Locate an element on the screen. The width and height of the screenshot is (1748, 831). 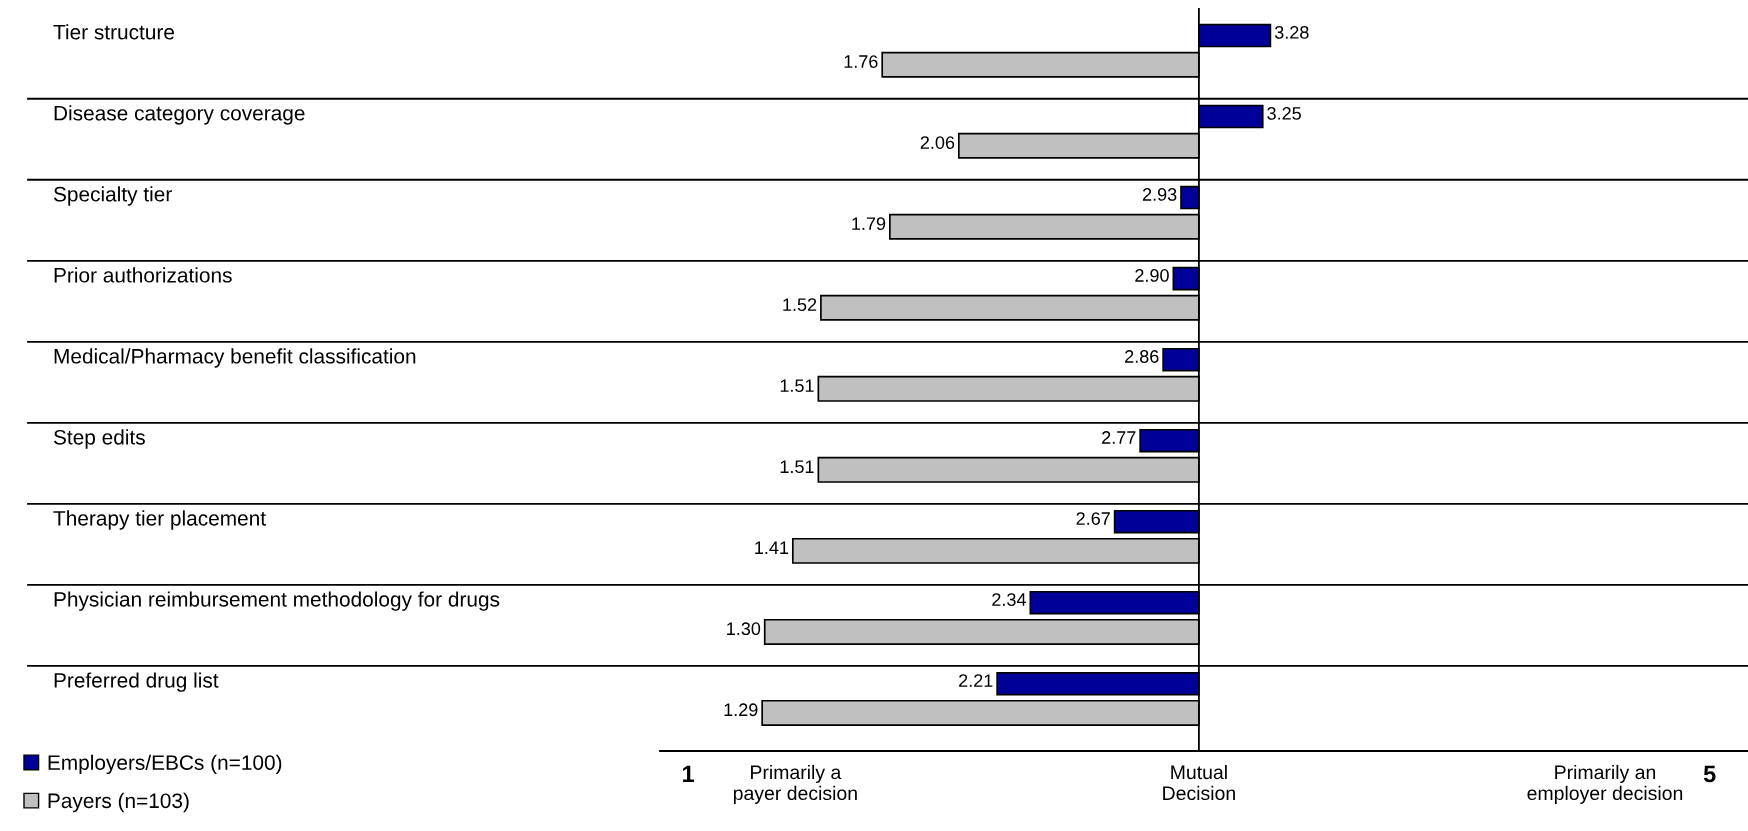
data-label: 3.25 is located at coordinates (1284, 113).